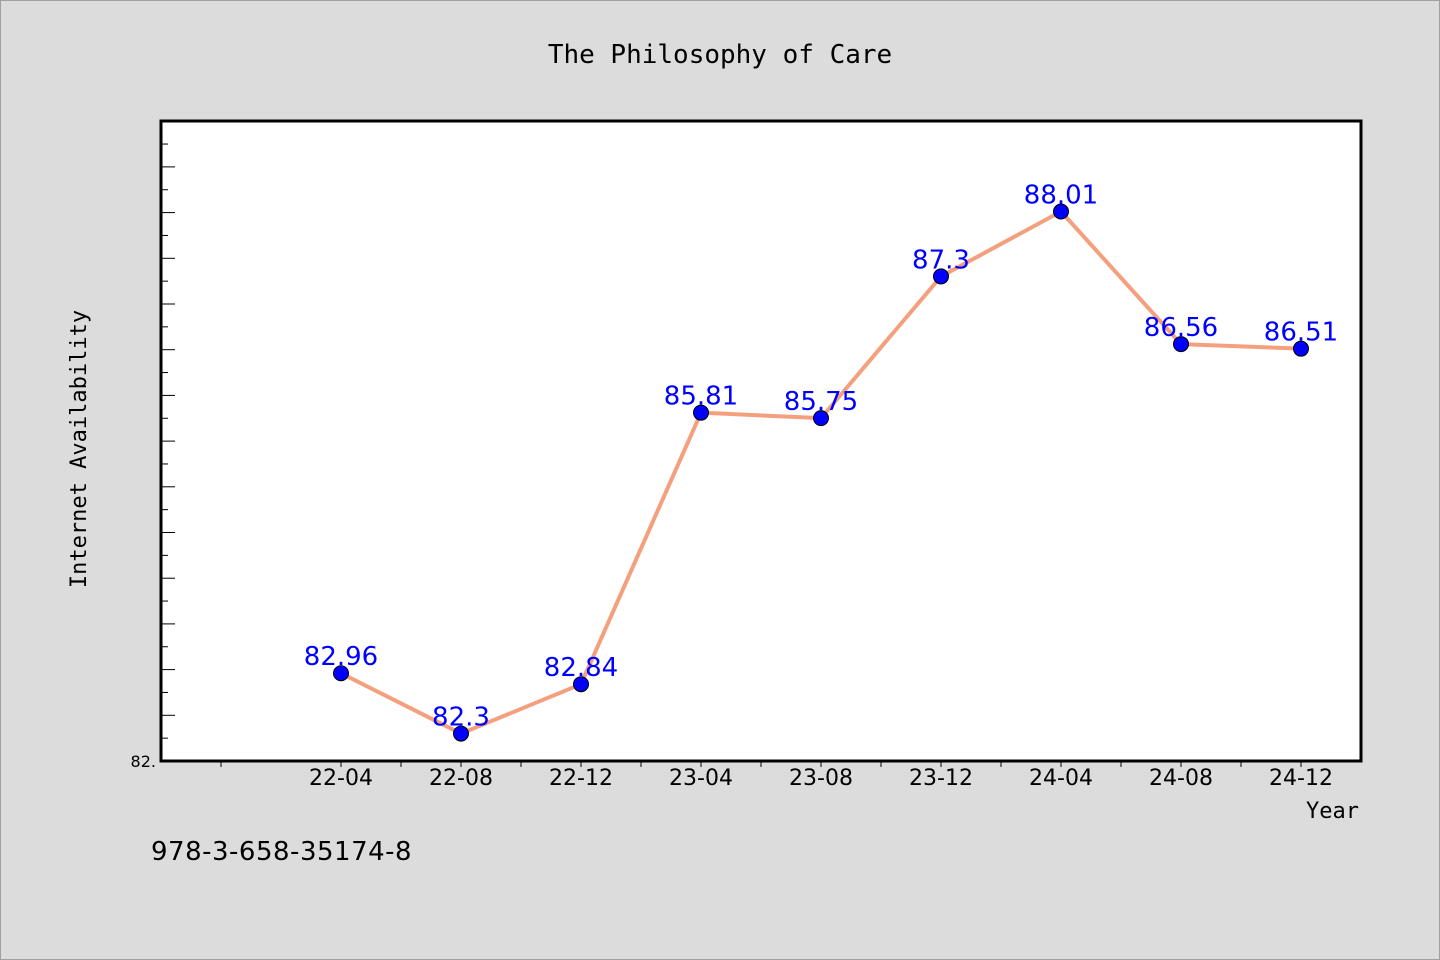  I want to click on x-tick-label: 23-04, so click(701, 778).